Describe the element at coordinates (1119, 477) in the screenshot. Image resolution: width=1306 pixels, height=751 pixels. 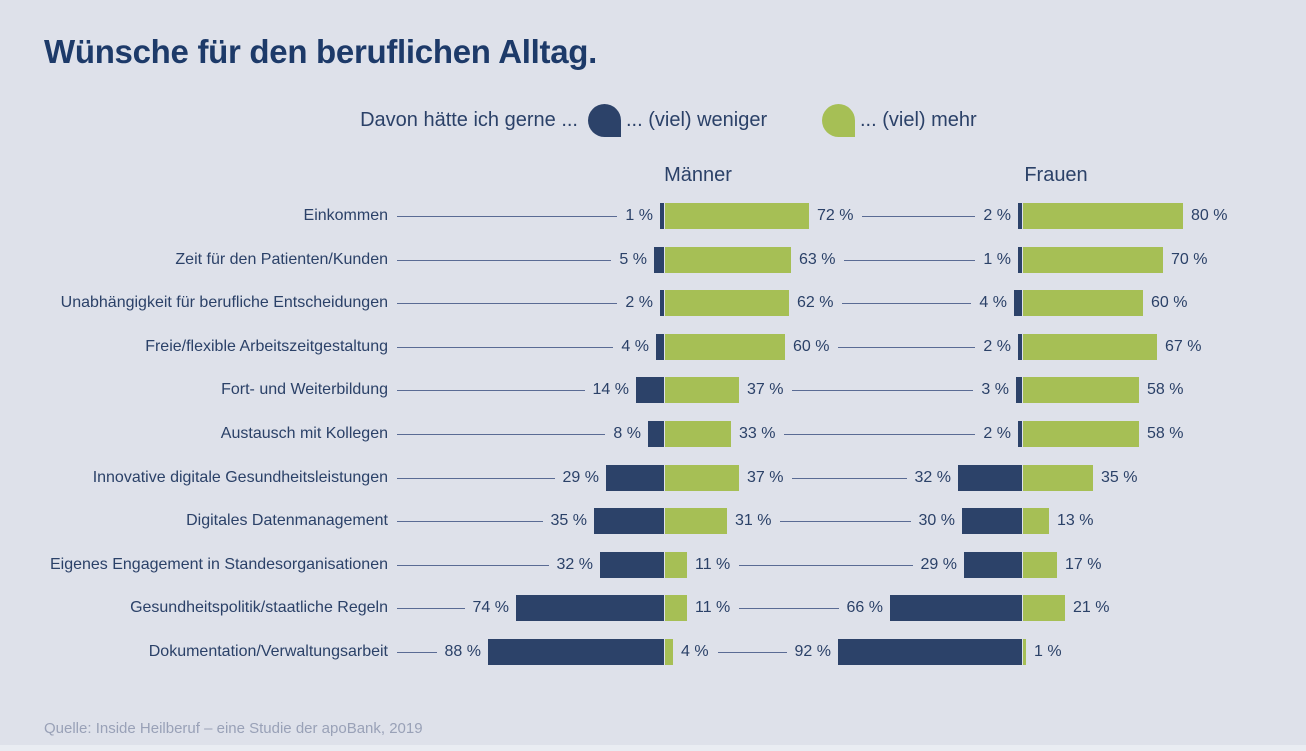
I see `value-more-label: 35 %` at that location.